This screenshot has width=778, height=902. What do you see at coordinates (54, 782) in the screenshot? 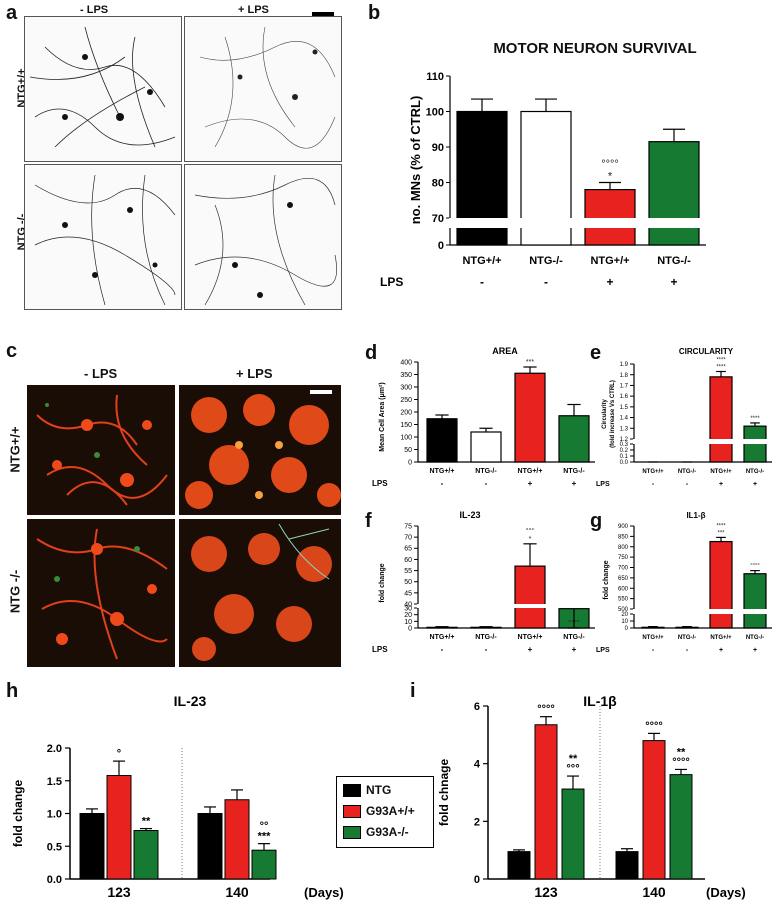
I see `y-tick-label: 1.5` at bounding box center [54, 782].